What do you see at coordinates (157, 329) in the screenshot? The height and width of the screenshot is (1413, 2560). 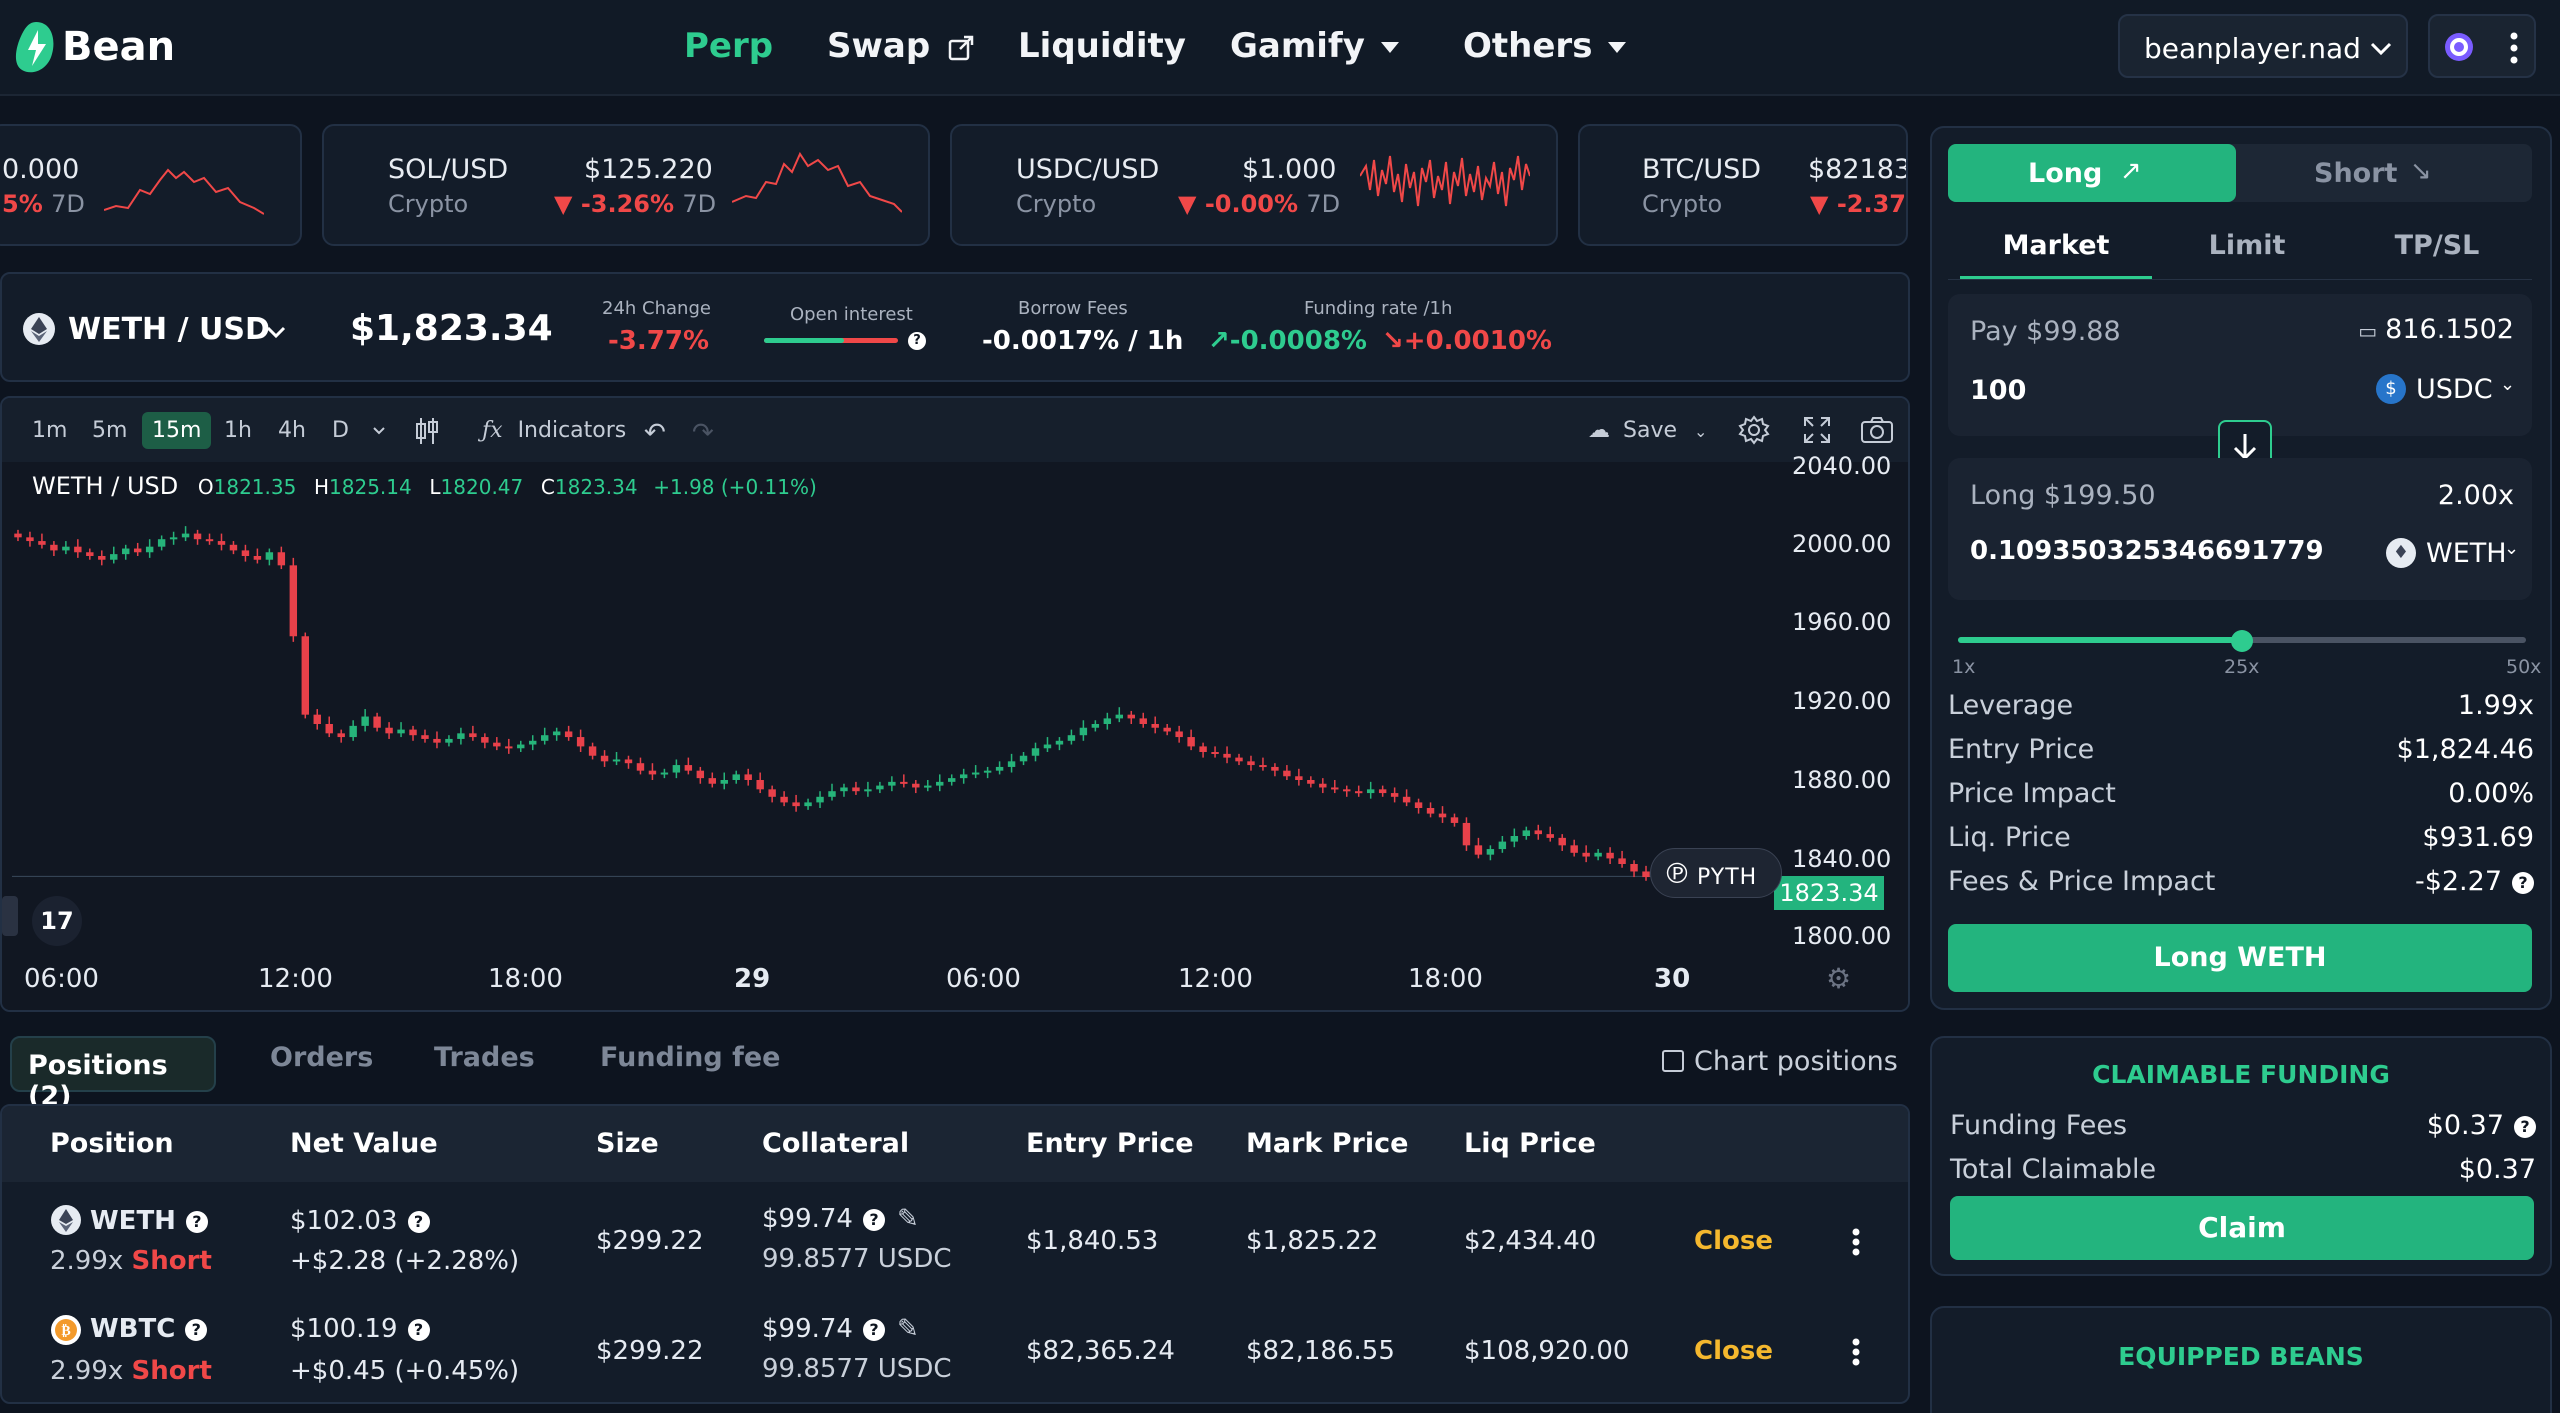 I see `pair-selector: WETH / USD` at bounding box center [157, 329].